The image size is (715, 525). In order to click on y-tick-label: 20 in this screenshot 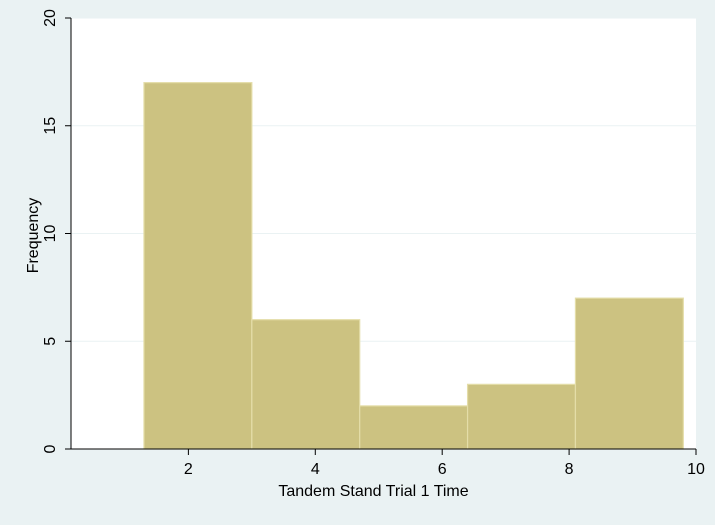, I will do `click(50, 18)`.